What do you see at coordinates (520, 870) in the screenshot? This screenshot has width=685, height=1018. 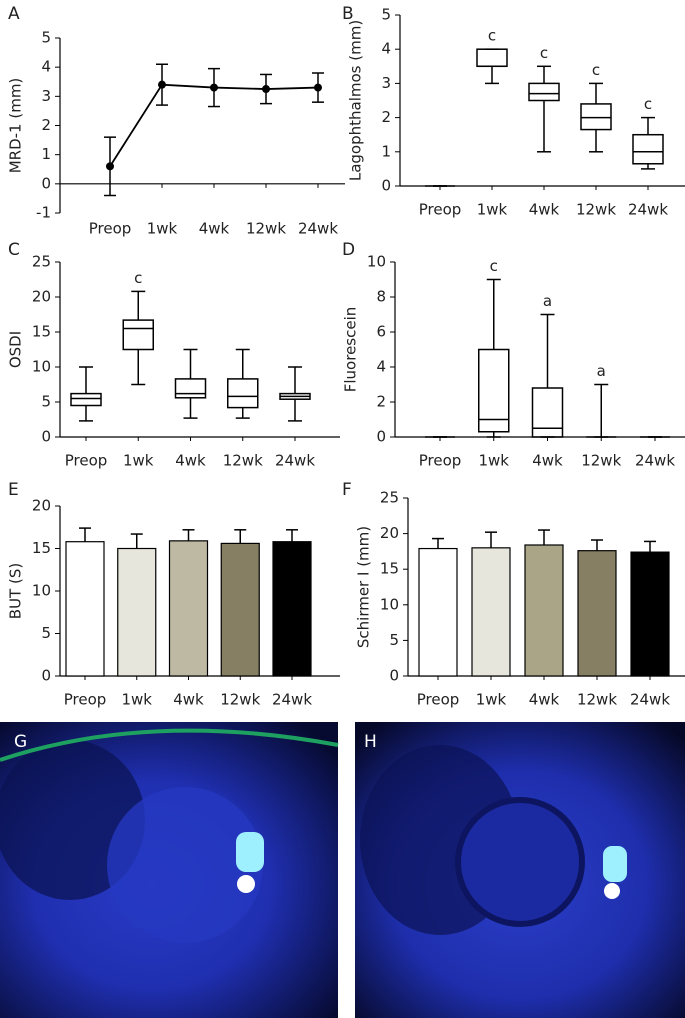 I see `photo-h: H` at bounding box center [520, 870].